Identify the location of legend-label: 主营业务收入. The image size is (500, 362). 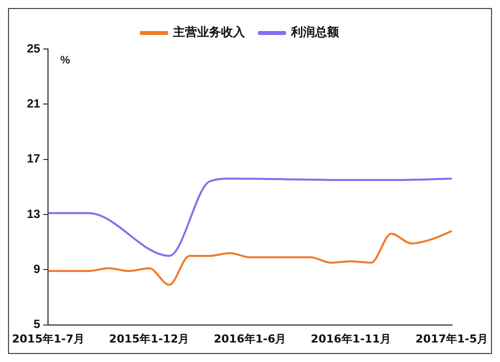
(209, 32).